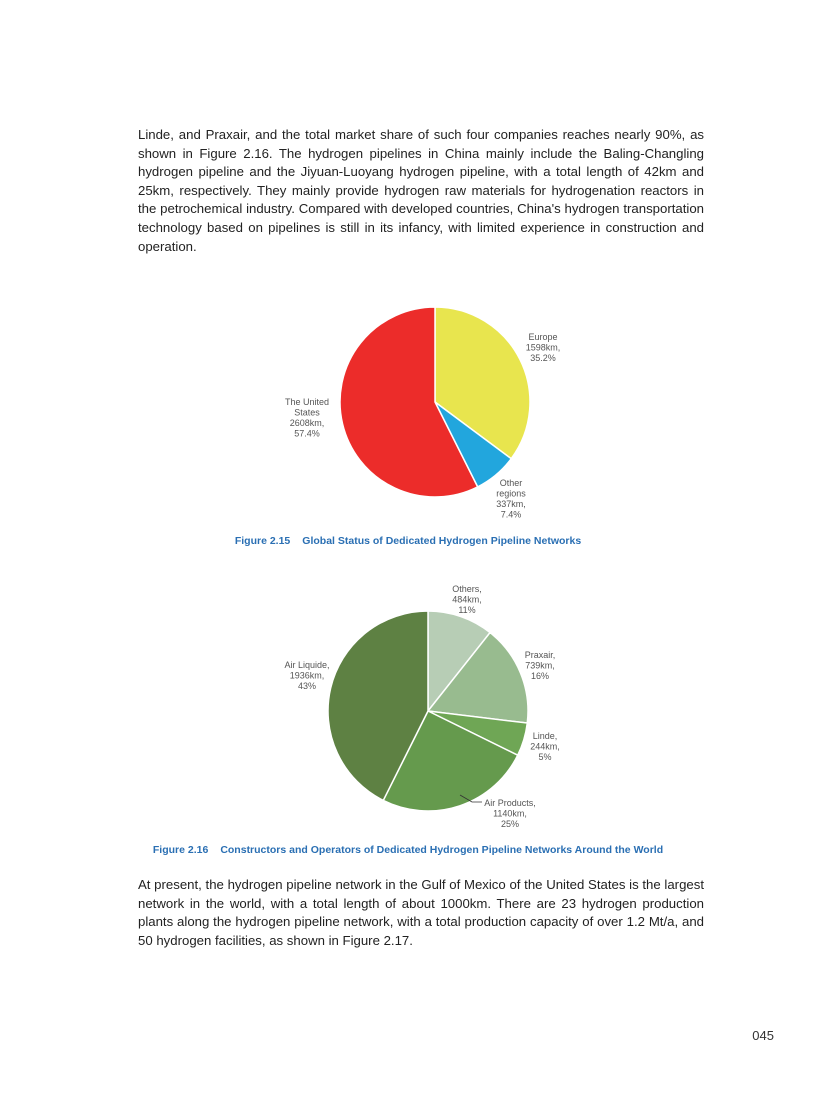 This screenshot has height=1100, width=816. I want to click on slice-label: Others, 484km, 11%, so click(467, 599).